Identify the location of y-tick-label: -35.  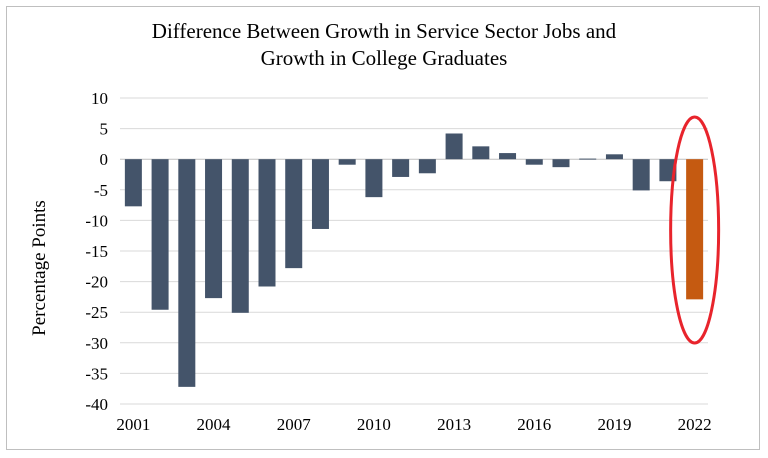
(96, 373).